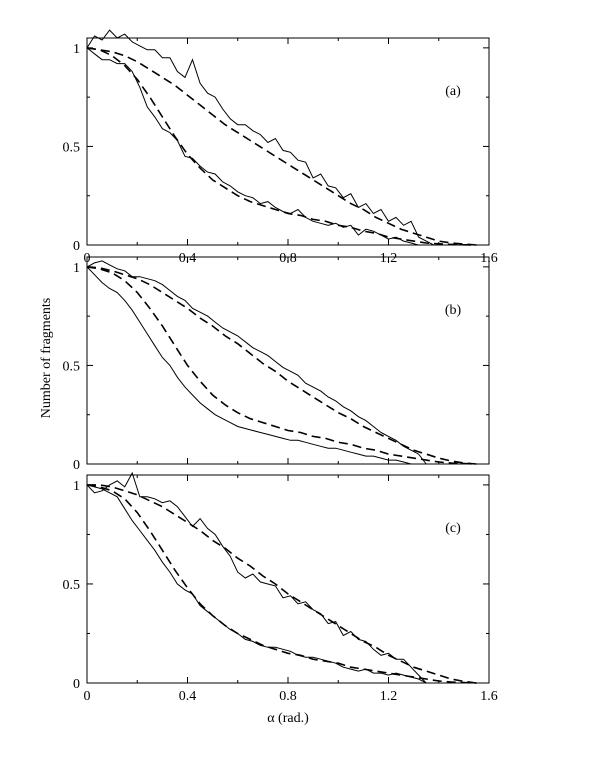 This screenshot has height=770, width=595. I want to click on x-axis-label: α (rad.), so click(288, 718).